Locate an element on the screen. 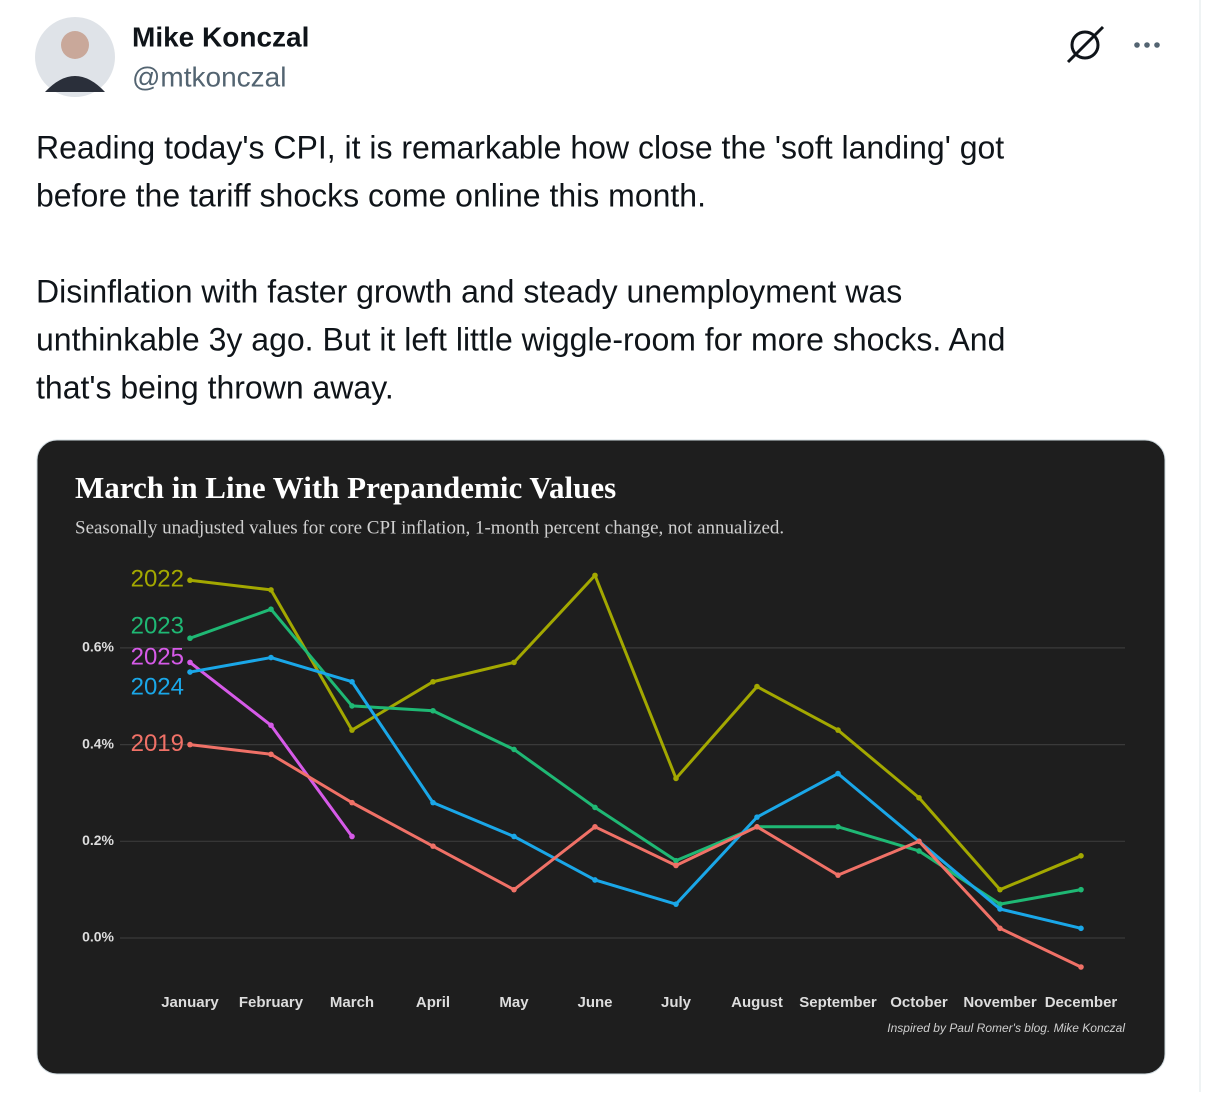 This screenshot has width=1220, height=1097. x-tick-label: June is located at coordinates (594, 1002).